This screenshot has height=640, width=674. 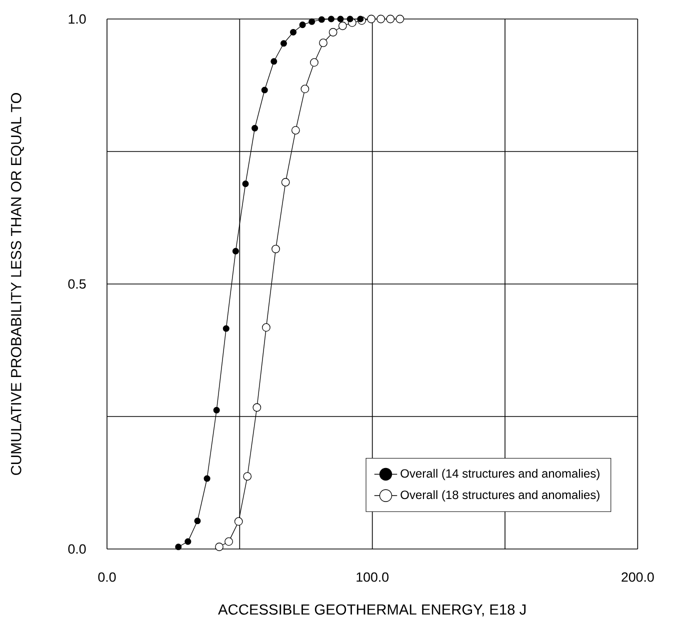 What do you see at coordinates (107, 577) in the screenshot?
I see `x-tick-label: 0.0` at bounding box center [107, 577].